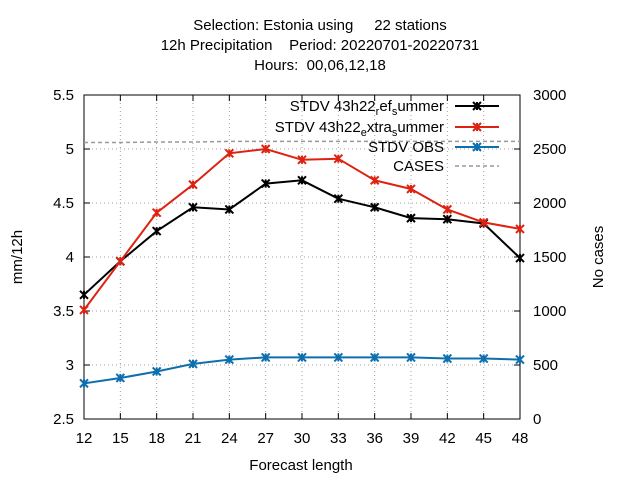 Image resolution: width=640 pixels, height=480 pixels. Describe the element at coordinates (549, 257) in the screenshot. I see `y2-tick-label: 1500` at that location.